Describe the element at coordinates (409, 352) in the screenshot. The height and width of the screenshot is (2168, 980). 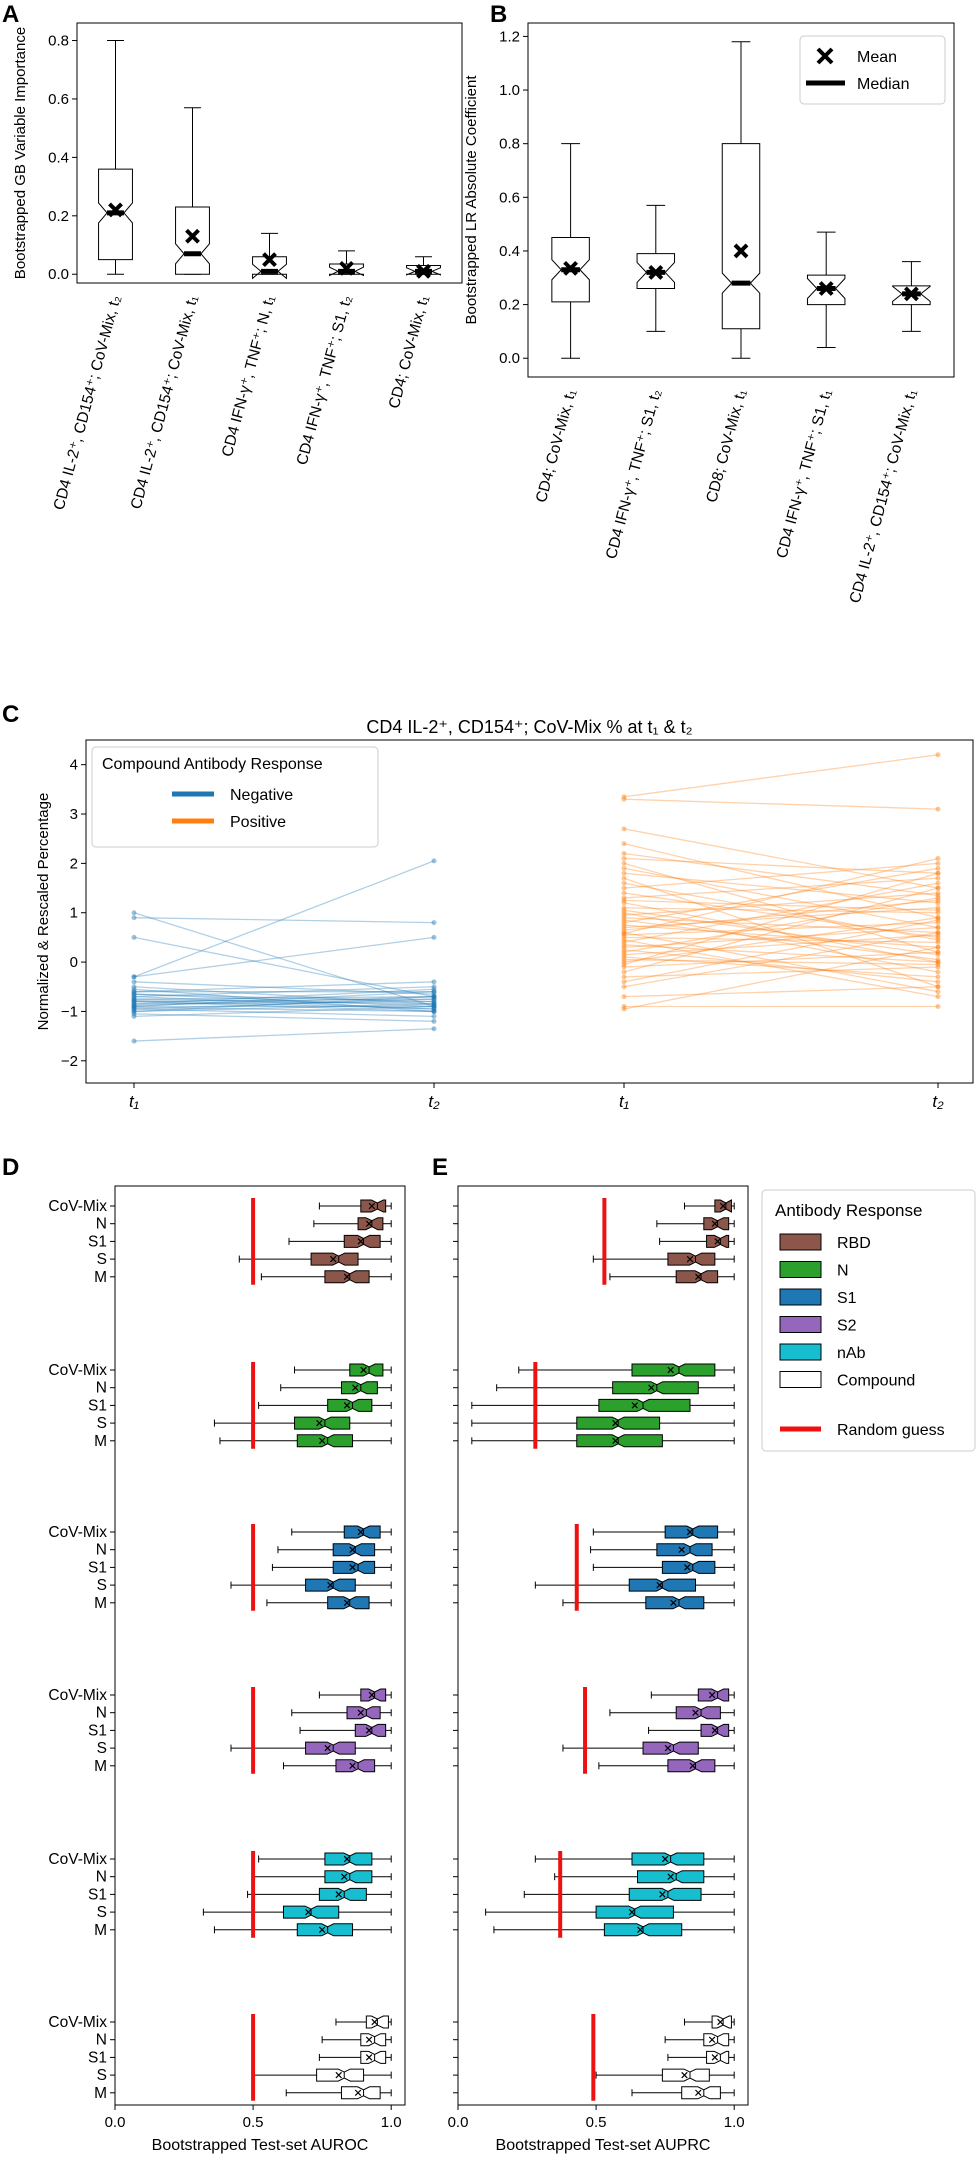
I see `category-label: CD4; CoV-Mix, t₁` at that location.